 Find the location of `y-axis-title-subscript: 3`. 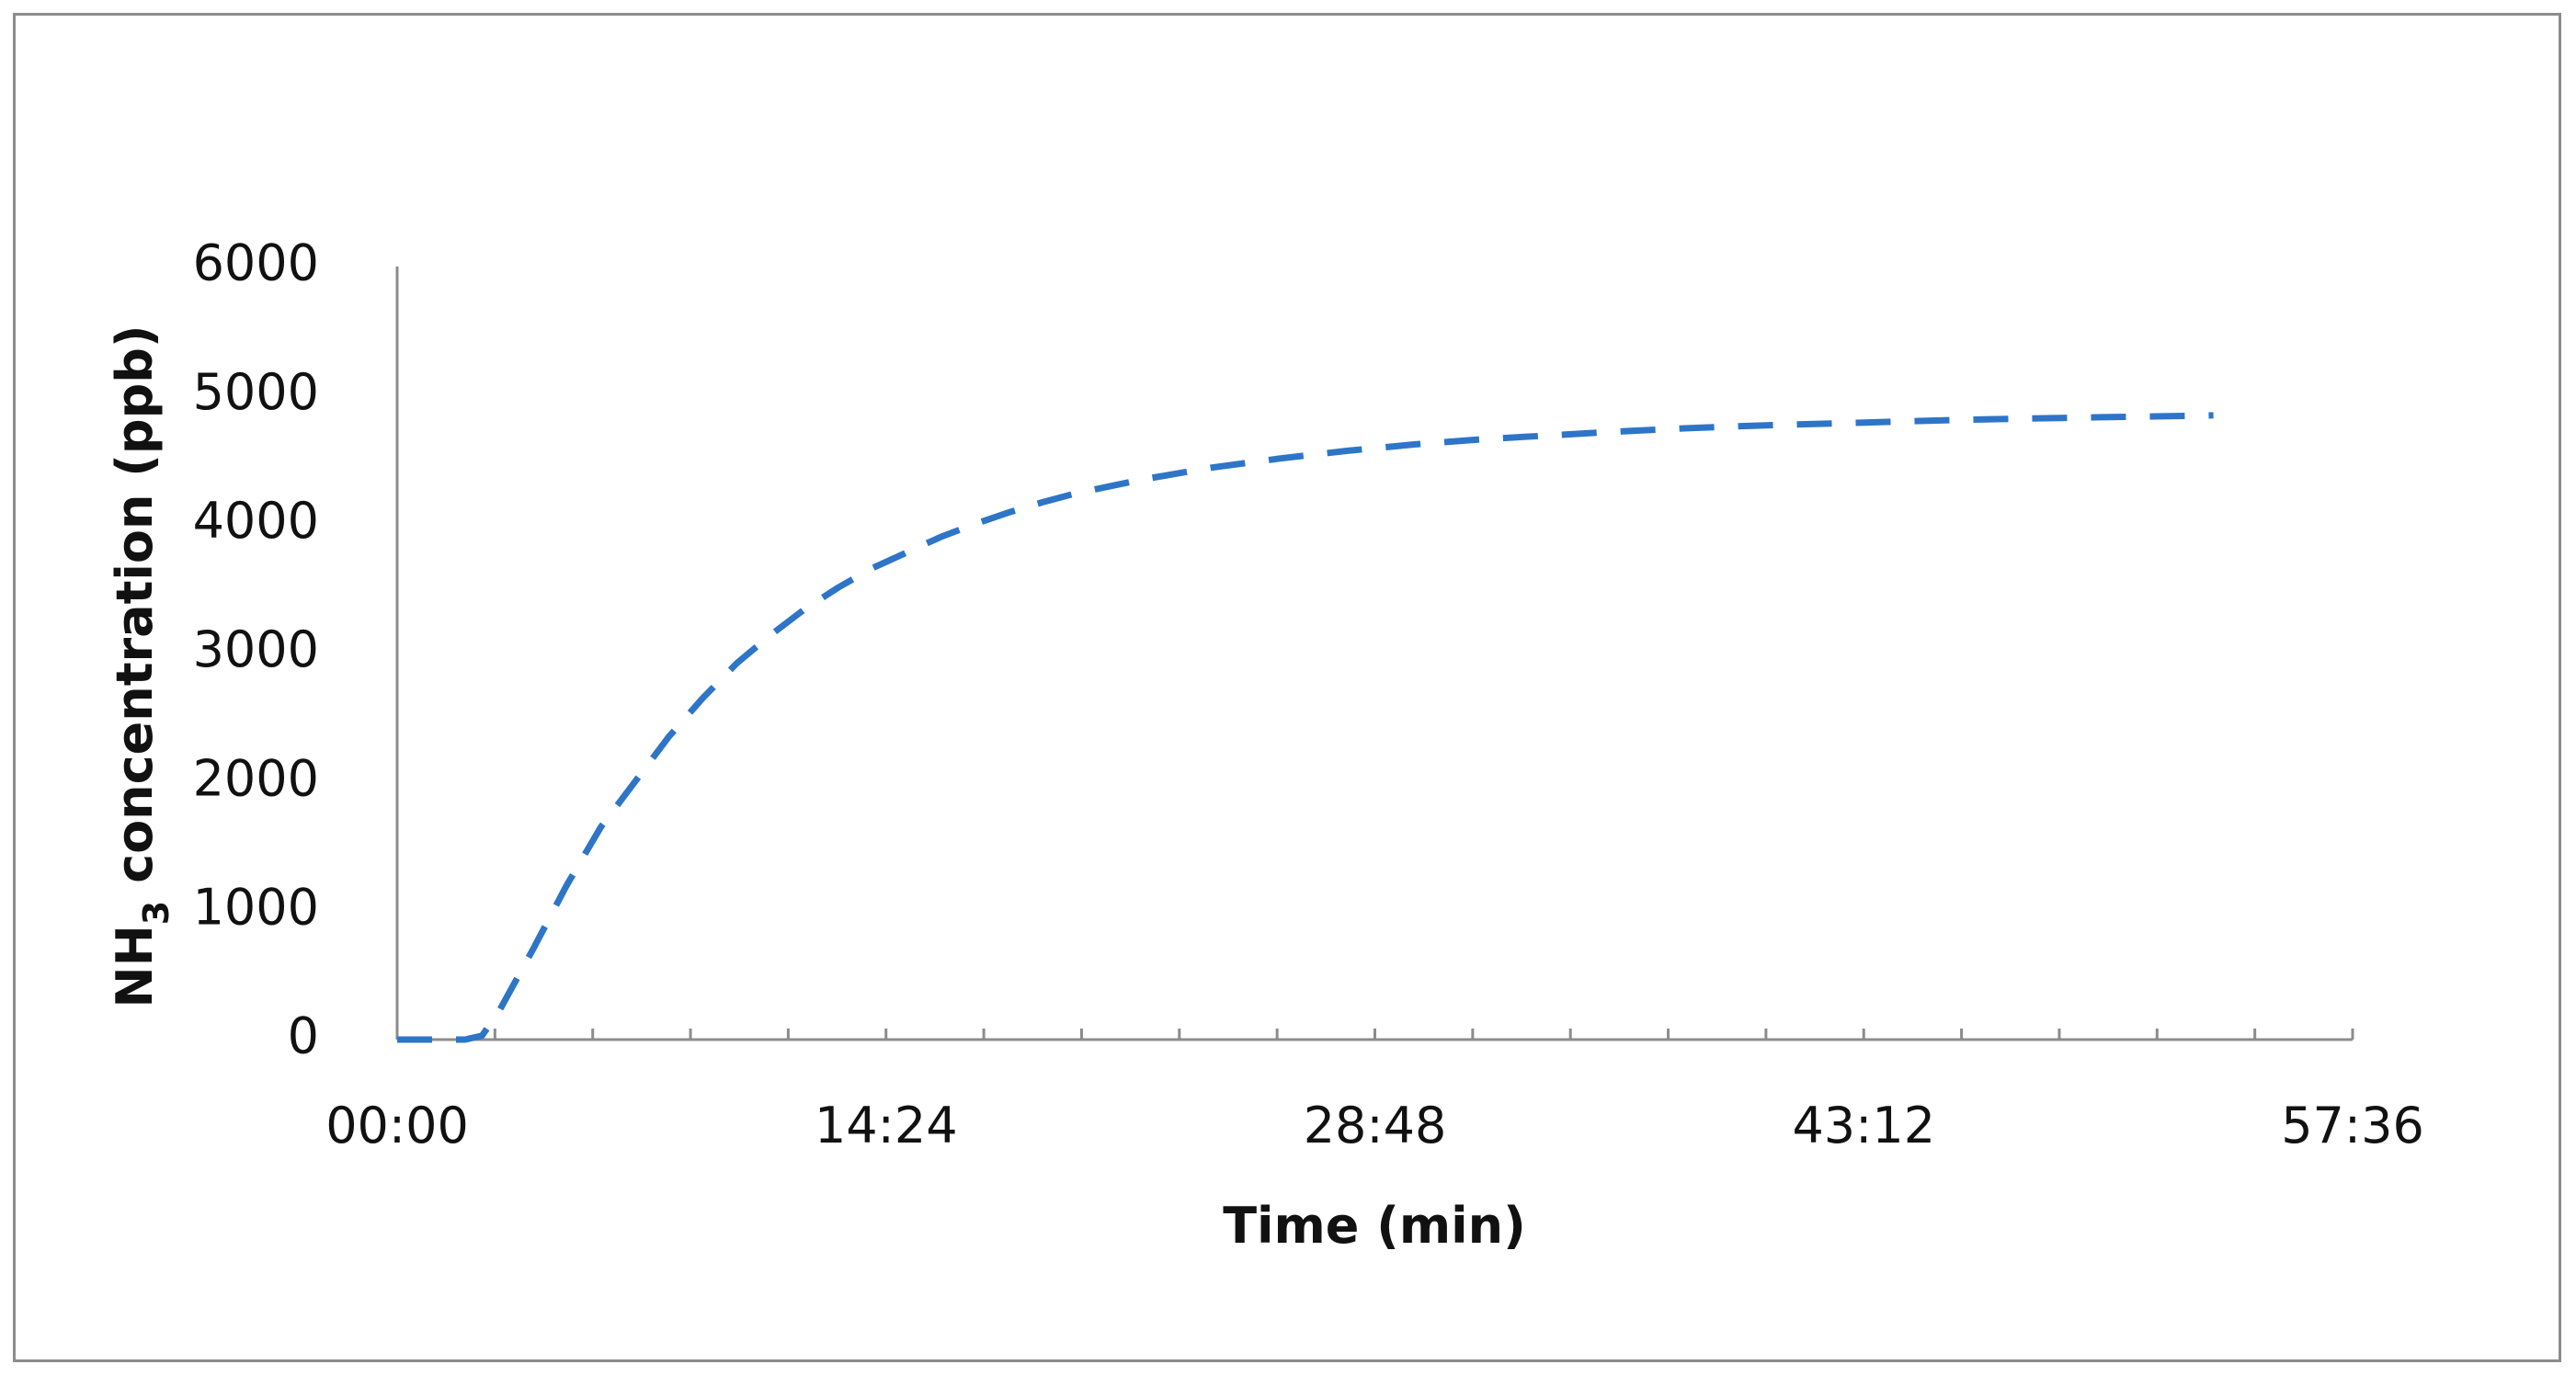

y-axis-title-subscript: 3 is located at coordinates (156, 913).